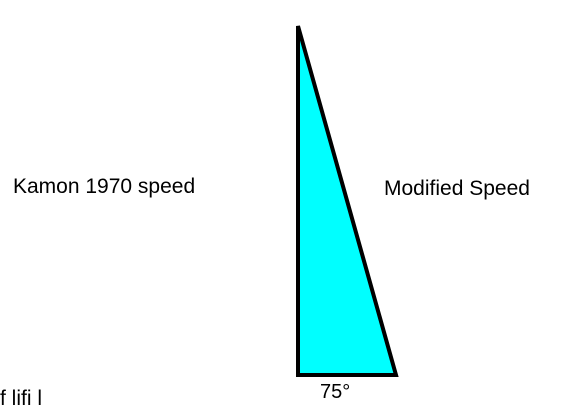  Describe the element at coordinates (457, 188) in the screenshot. I see `modified-speed-label: Modified Speed` at that location.